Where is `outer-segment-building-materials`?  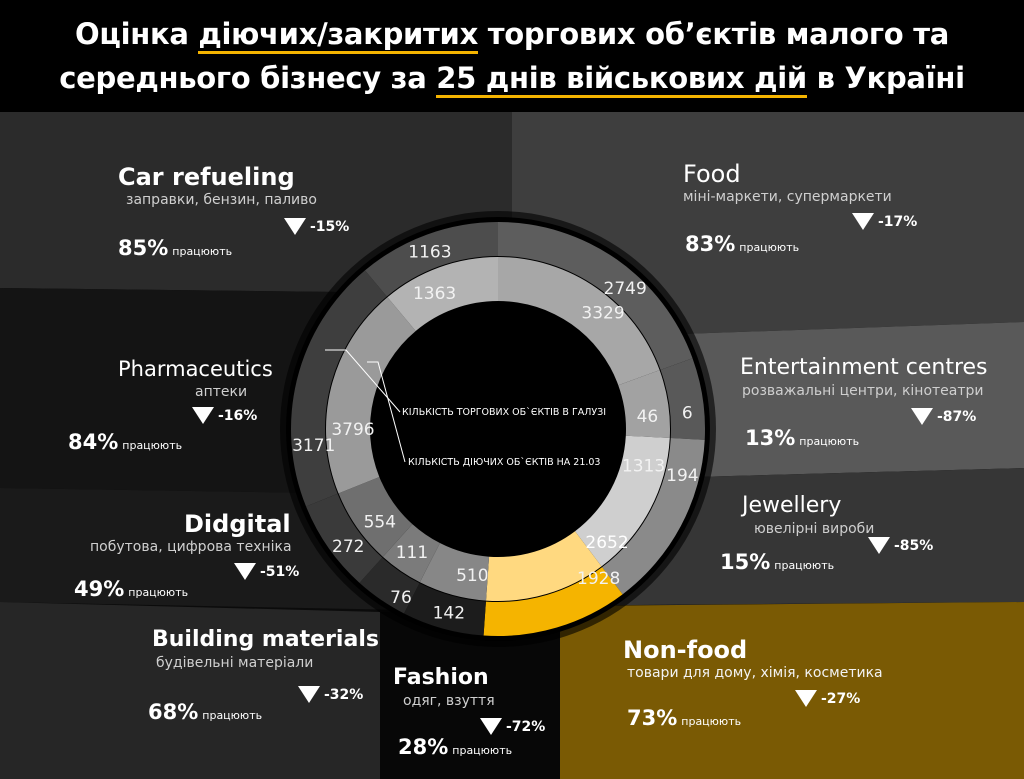 outer-segment-building-materials is located at coordinates (344, 538).